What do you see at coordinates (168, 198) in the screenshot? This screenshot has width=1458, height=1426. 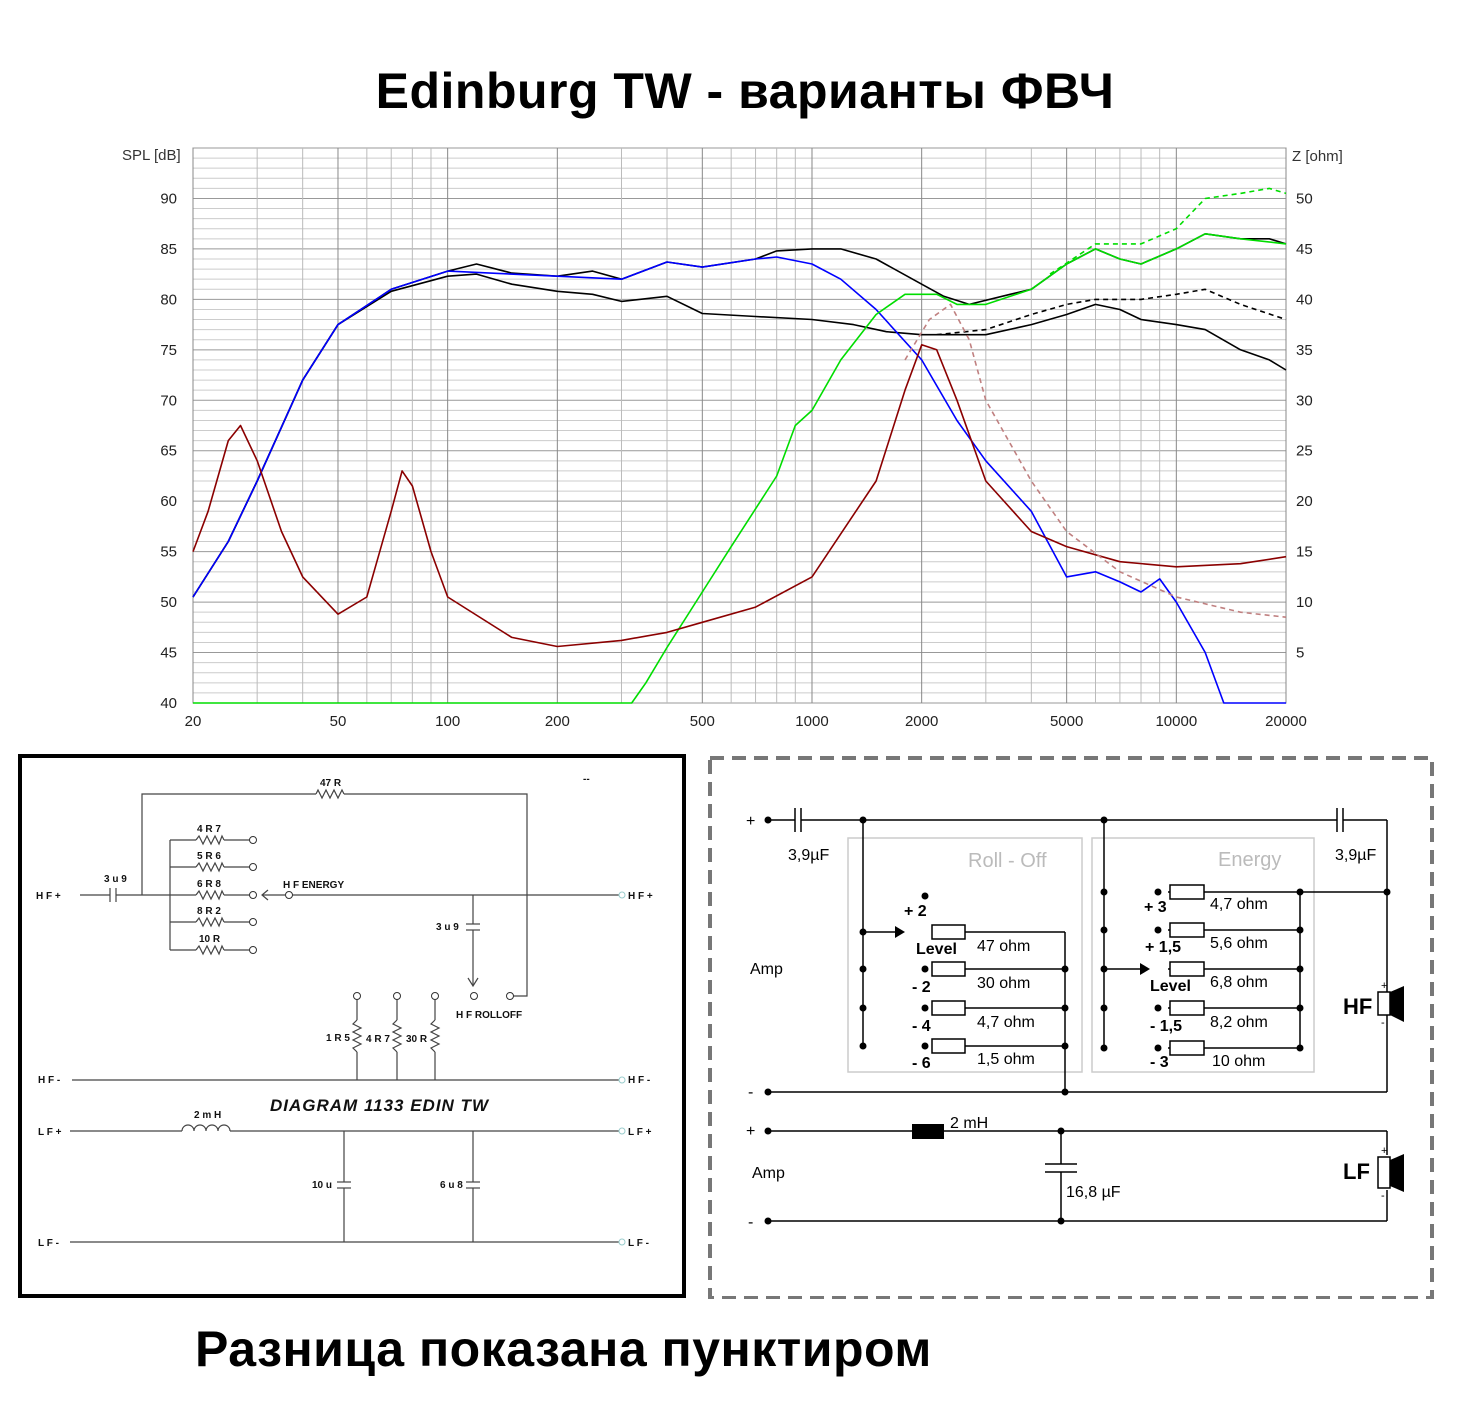 I see `y-tick-label: 90` at bounding box center [168, 198].